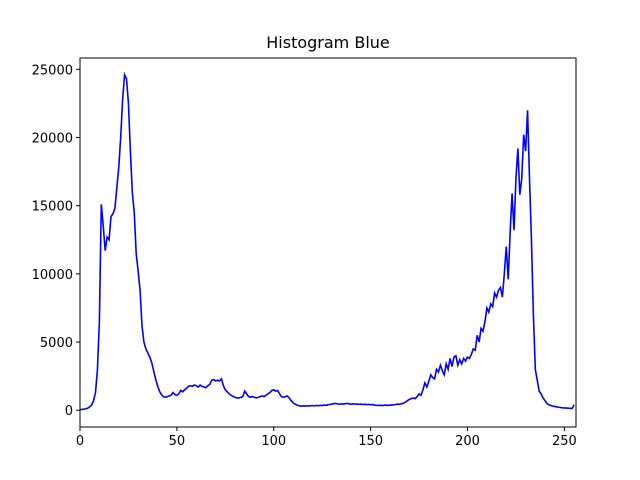  What do you see at coordinates (52, 207) in the screenshot?
I see `y-tick-label: 15000` at bounding box center [52, 207].